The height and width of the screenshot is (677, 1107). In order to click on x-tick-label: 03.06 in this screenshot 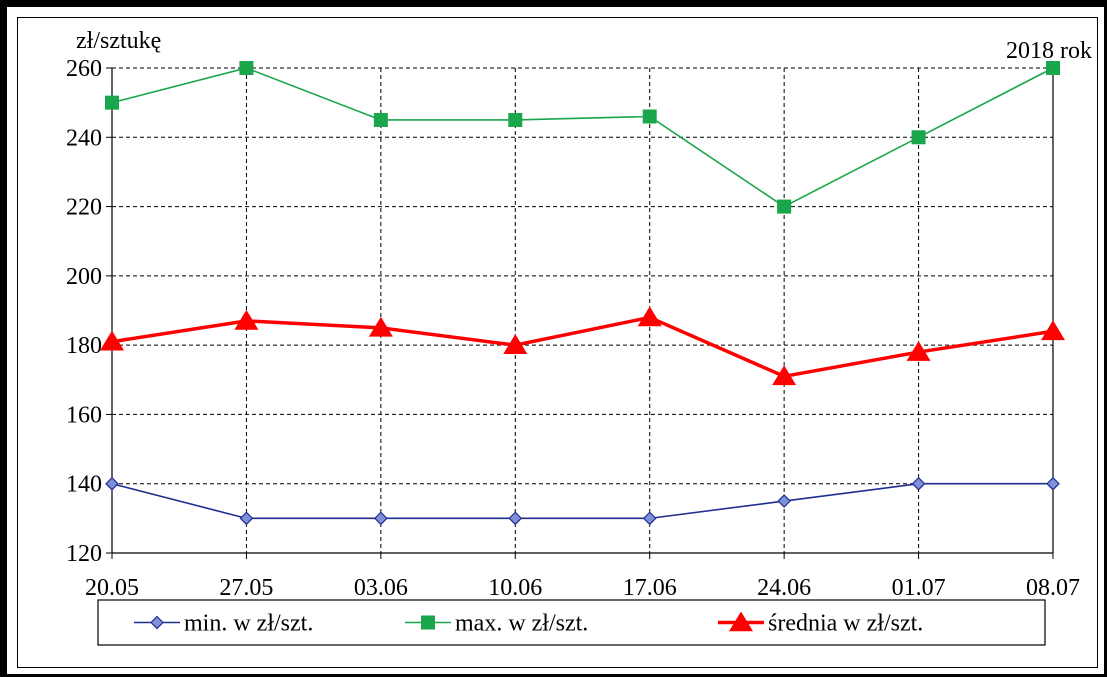, I will do `click(381, 588)`.